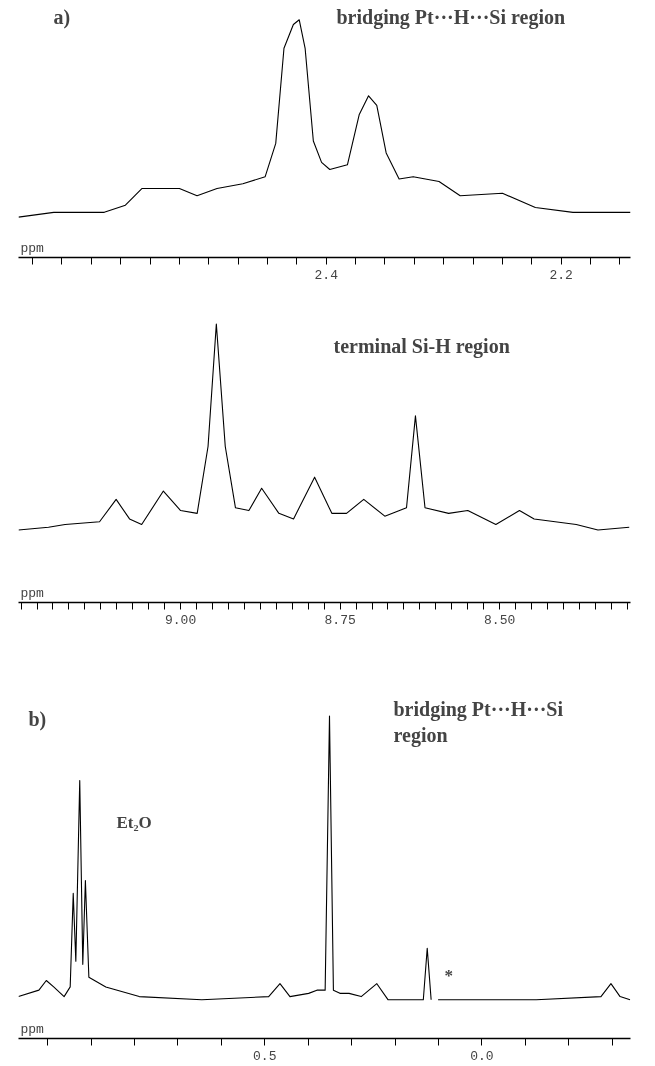 Image resolution: width=655 pixels, height=1066 pixels. Describe the element at coordinates (482, 1056) in the screenshot. I see `x-tick-label: 0.0` at that location.